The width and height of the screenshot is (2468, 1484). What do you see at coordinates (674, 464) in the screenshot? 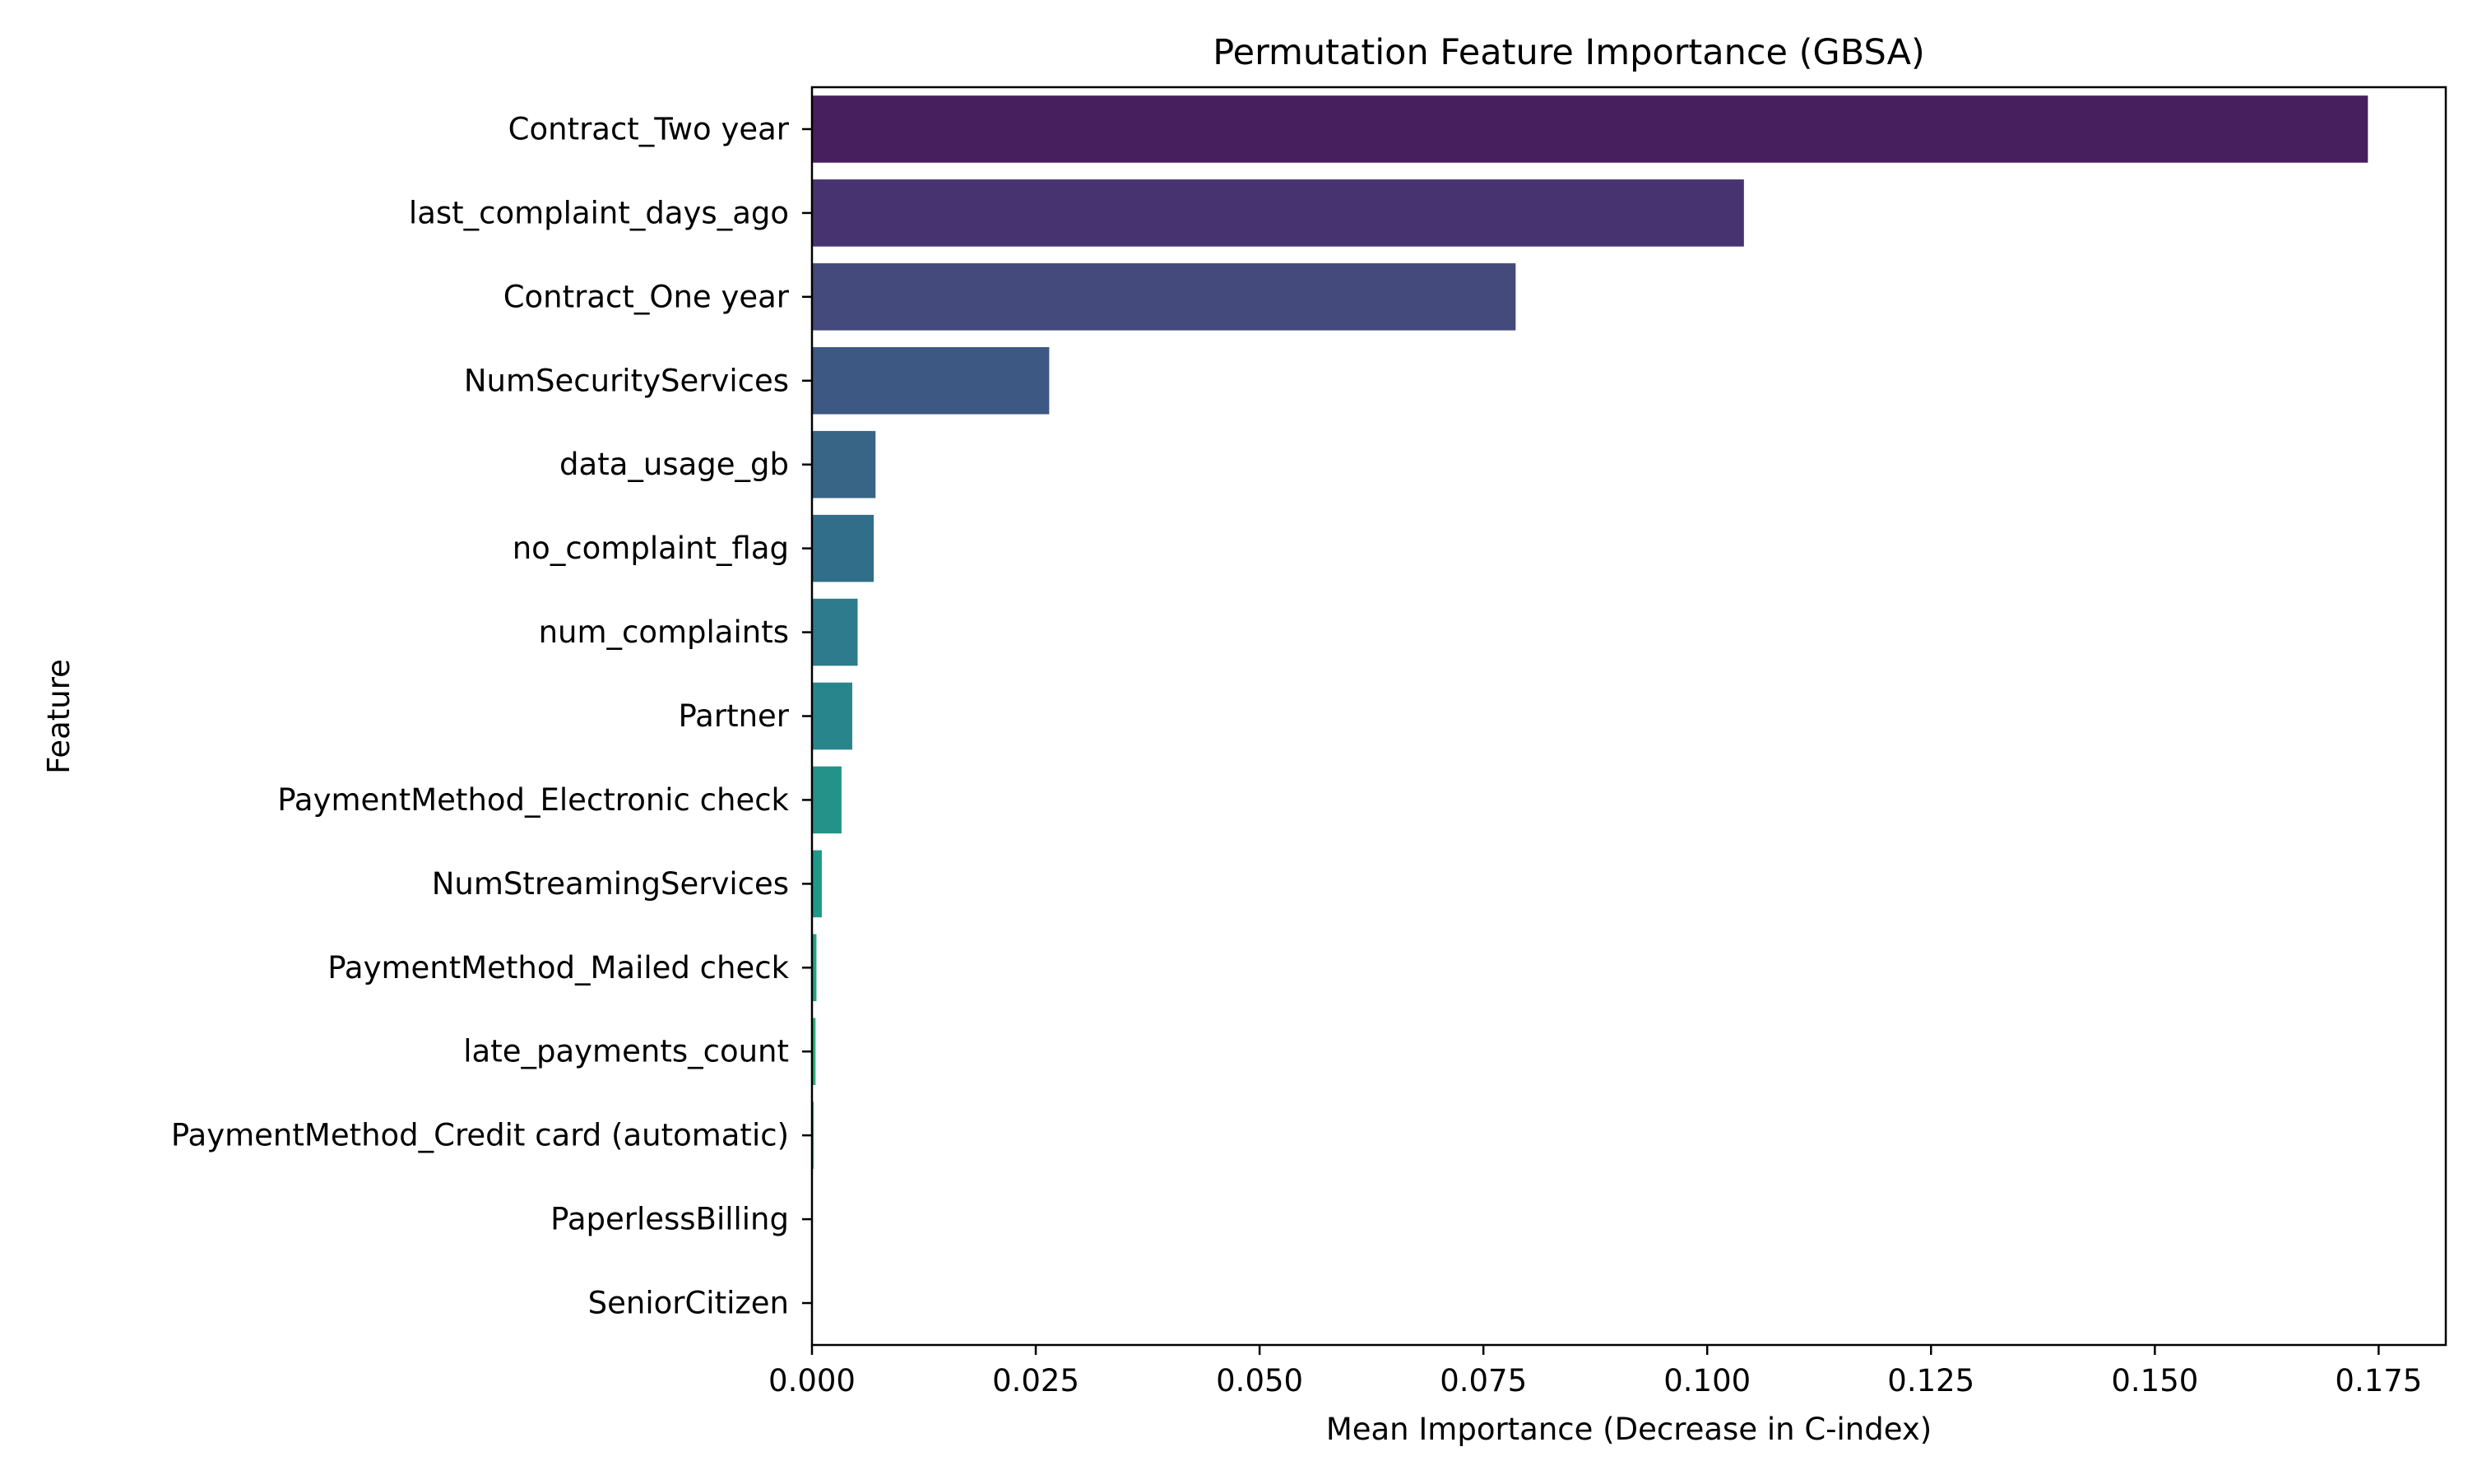
I see `y-tick-label: data_usage_gb` at bounding box center [674, 464].